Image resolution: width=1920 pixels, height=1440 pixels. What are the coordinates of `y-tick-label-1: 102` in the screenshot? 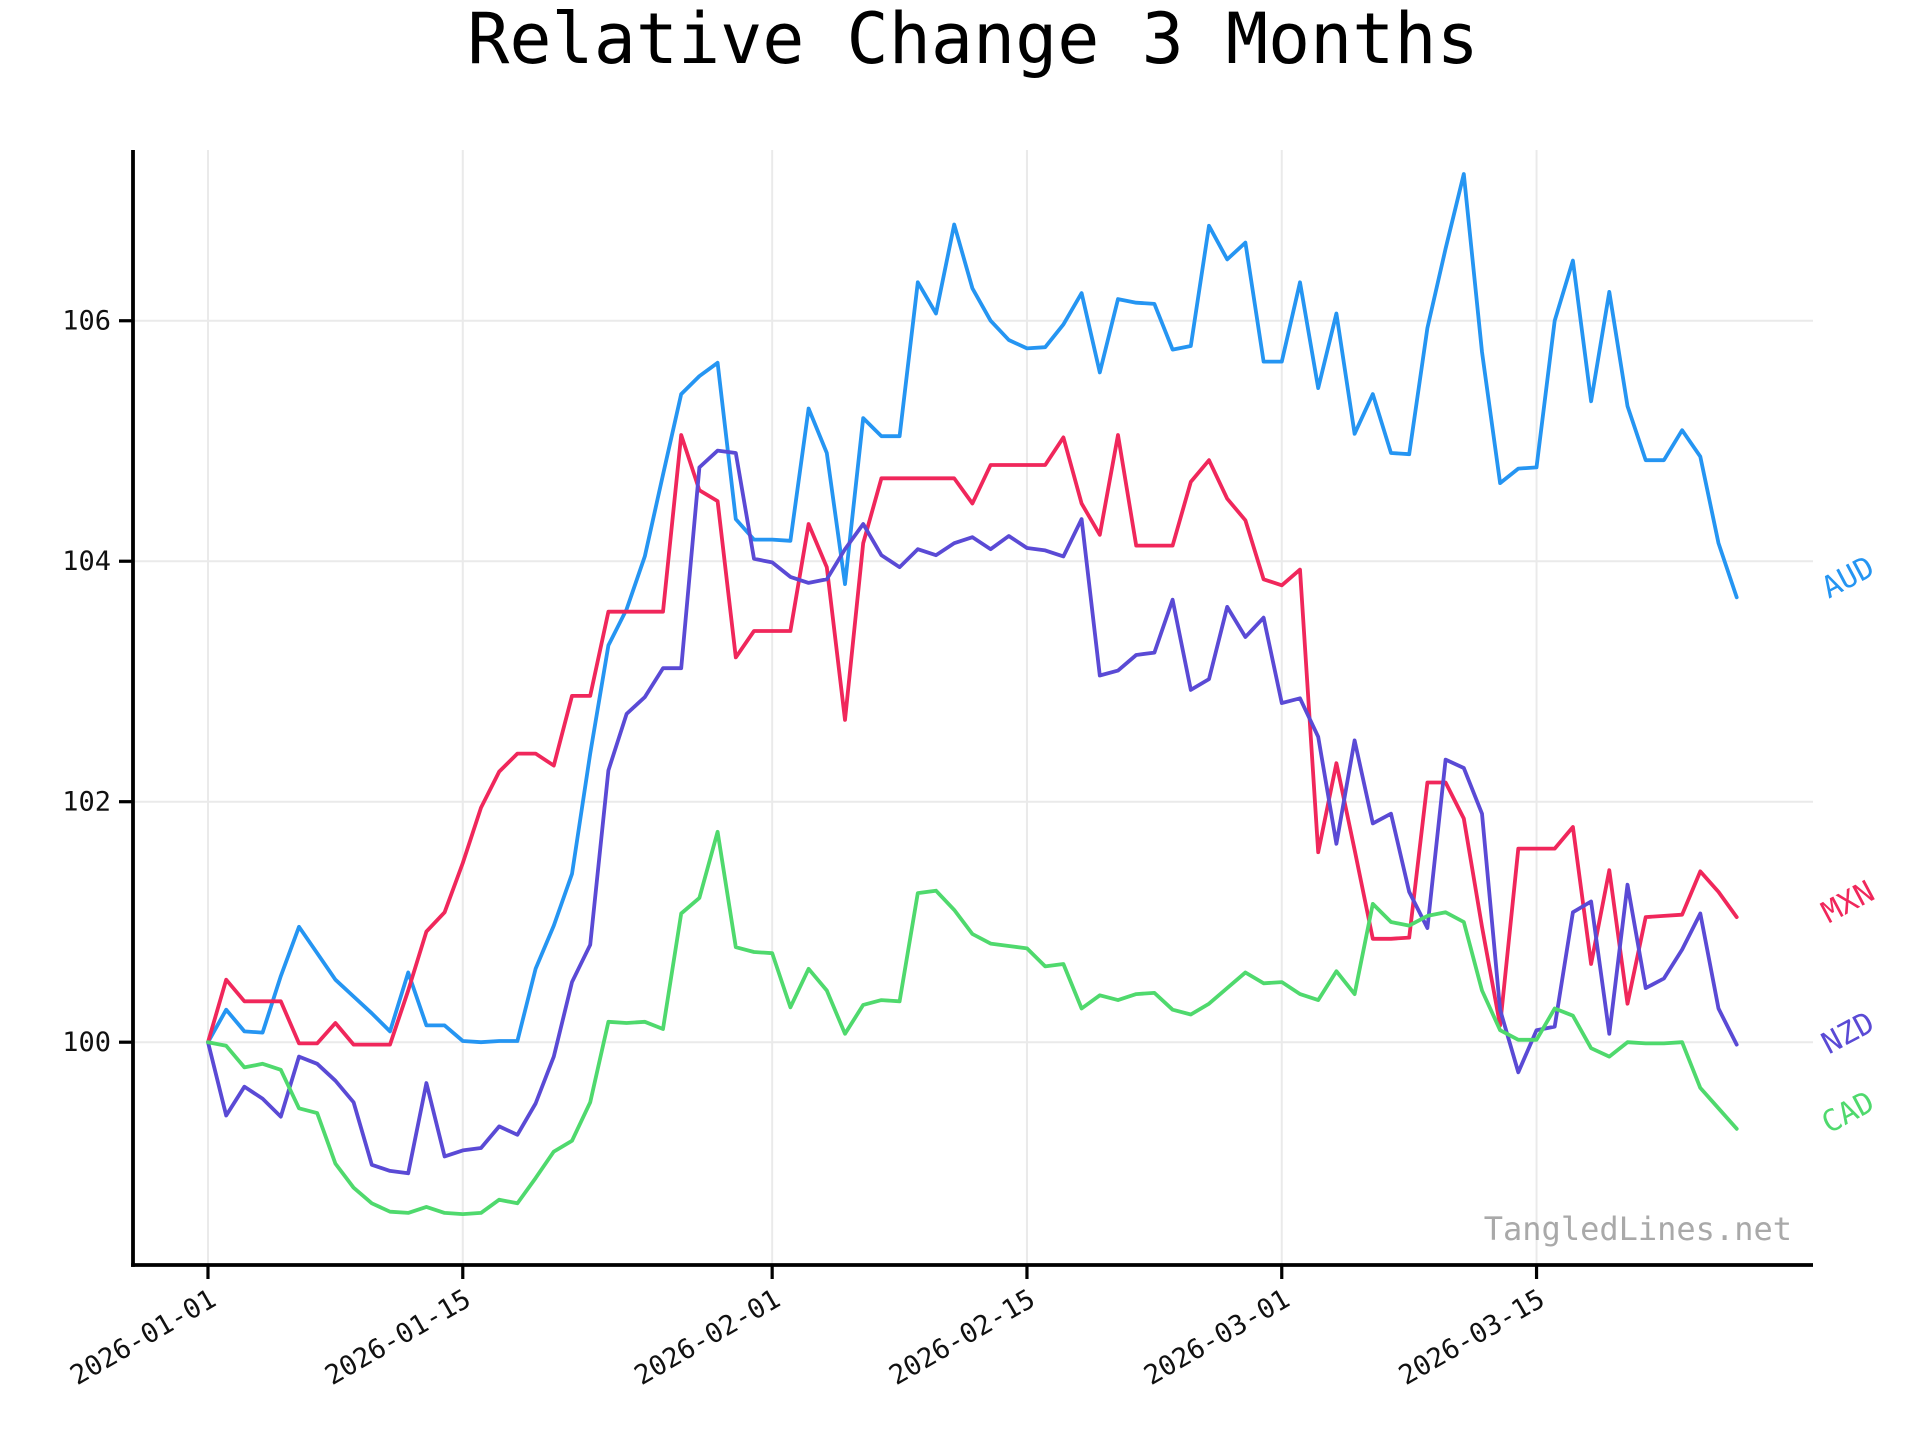 It's located at (86, 802).